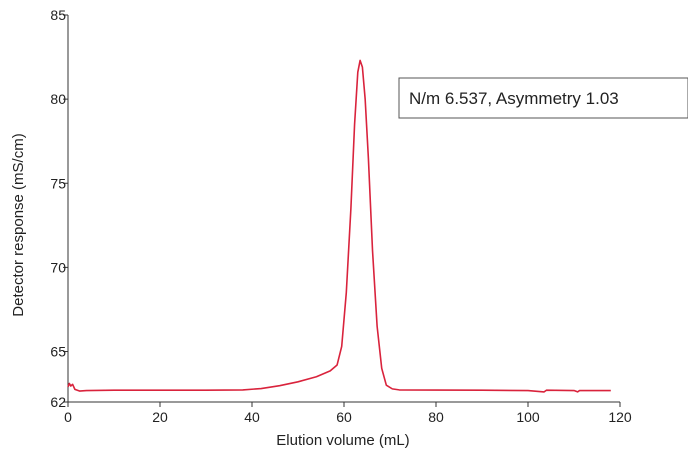  I want to click on annotation-text: N/m 6.537, Asymmetry 1.03, so click(514, 98).